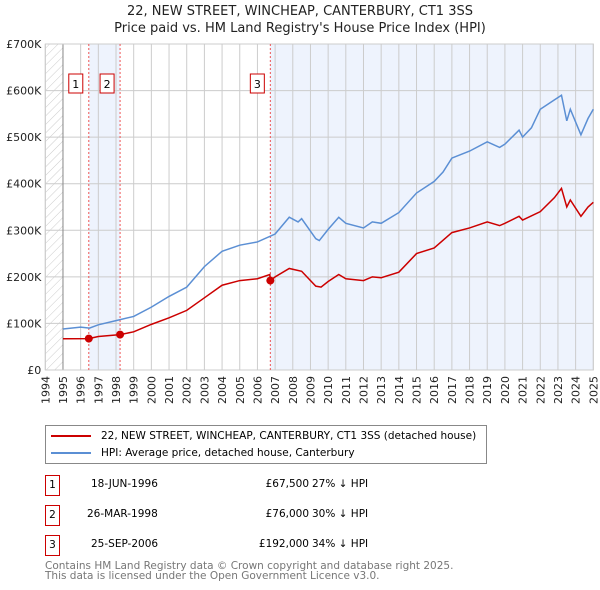 This screenshot has height=590, width=600. I want to click on sale-label: 1, so click(75, 84).